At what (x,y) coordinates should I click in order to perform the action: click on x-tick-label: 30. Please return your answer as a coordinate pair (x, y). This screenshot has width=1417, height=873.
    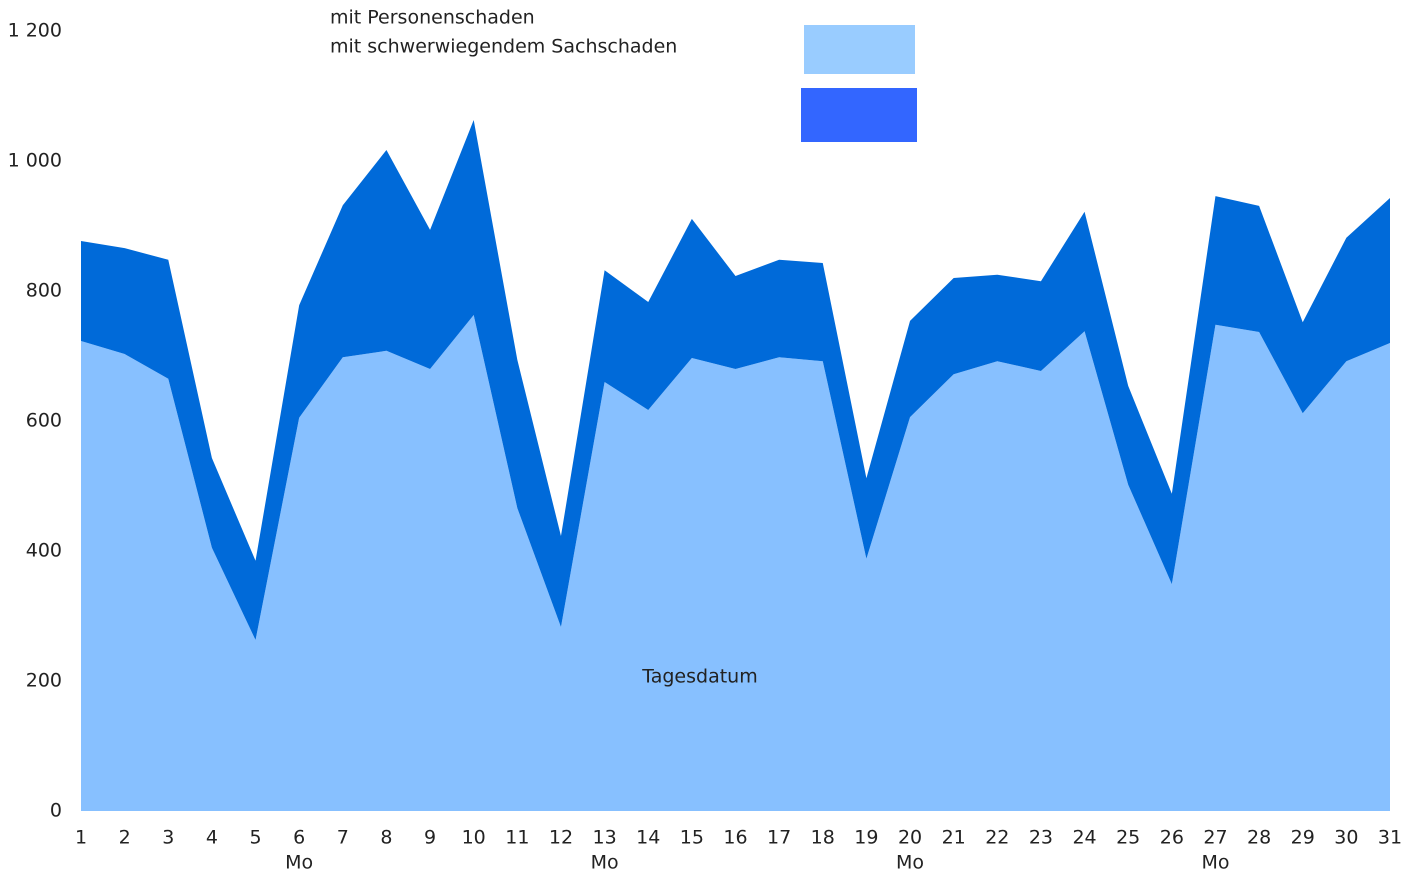
    Looking at the image, I should click on (1346, 838).